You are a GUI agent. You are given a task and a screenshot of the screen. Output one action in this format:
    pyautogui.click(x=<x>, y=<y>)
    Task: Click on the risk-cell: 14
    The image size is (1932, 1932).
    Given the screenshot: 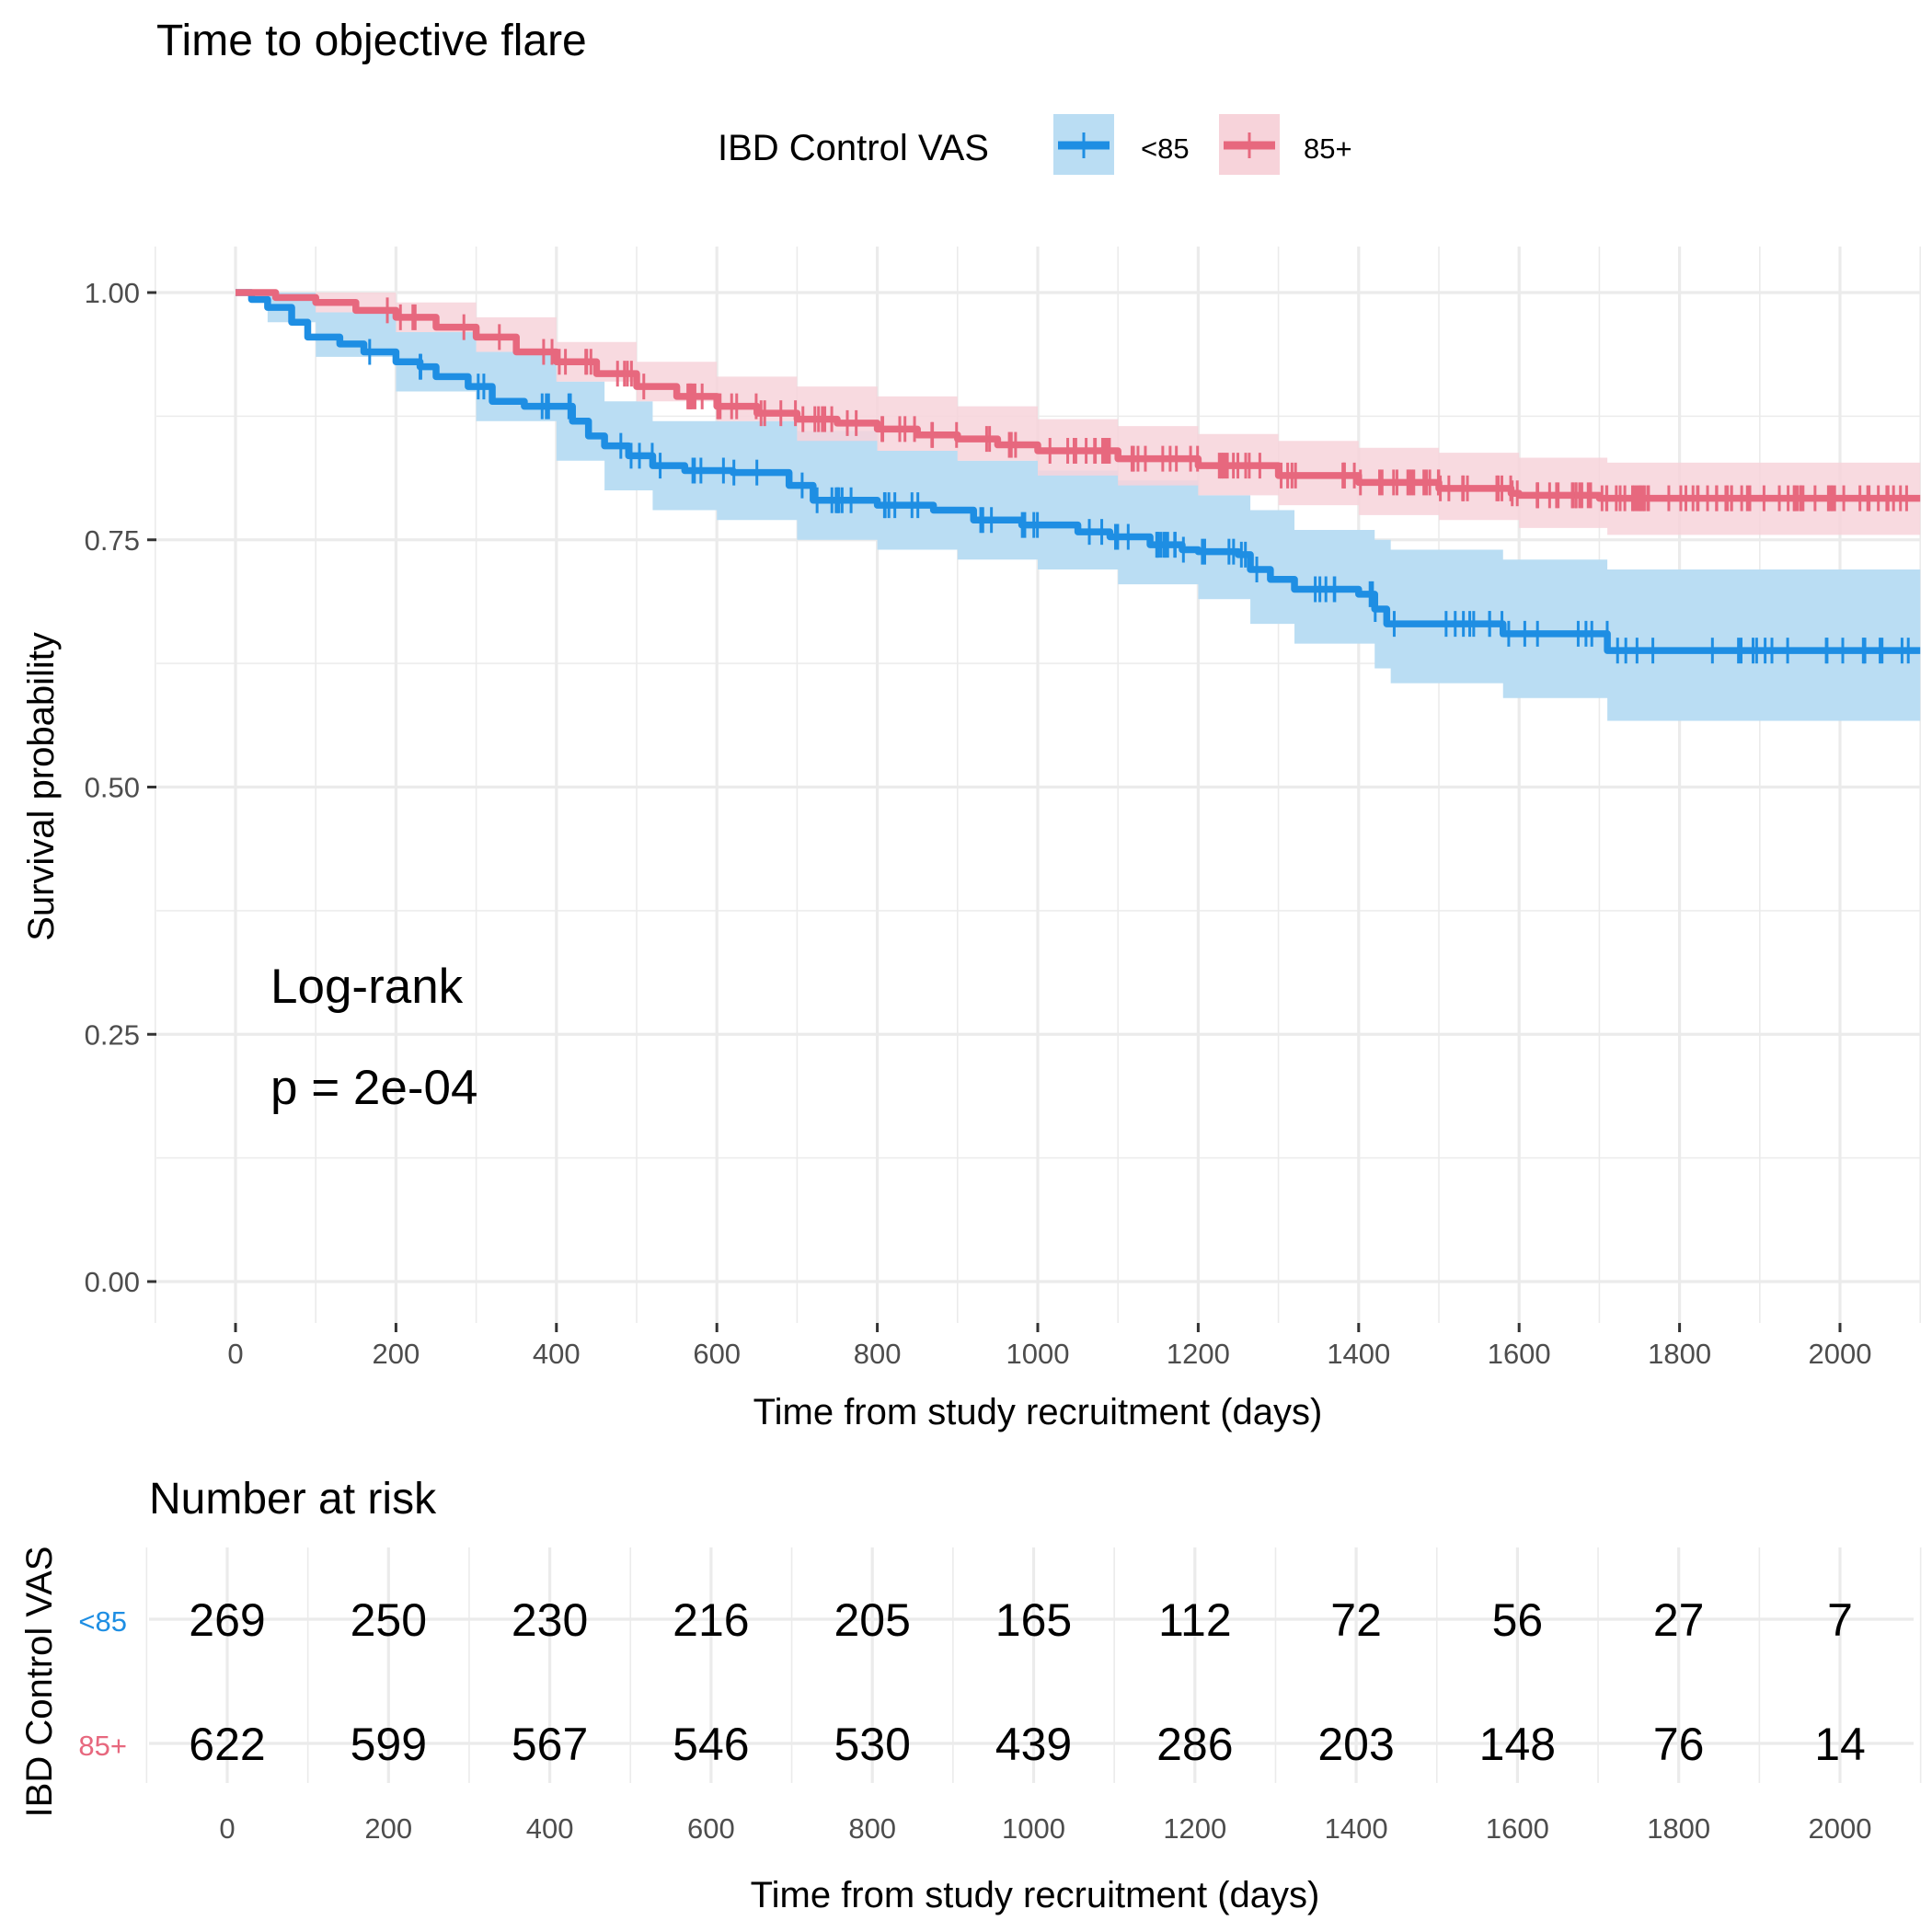 What is the action you would take?
    pyautogui.click(x=1840, y=1744)
    